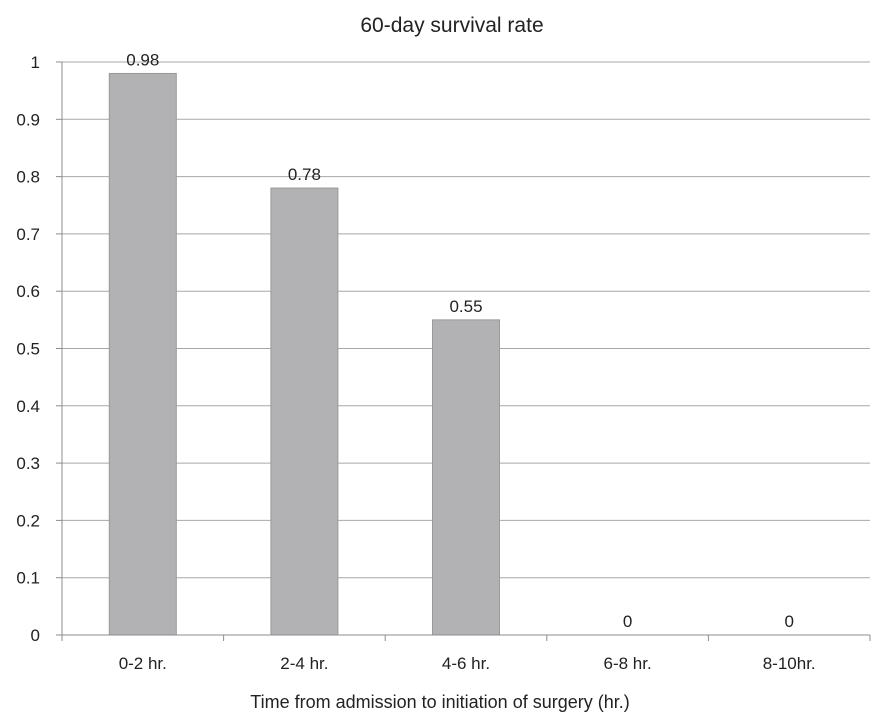 The height and width of the screenshot is (715, 872). Describe the element at coordinates (304, 663) in the screenshot. I see `x-tick-label: 2-4 hr.` at that location.